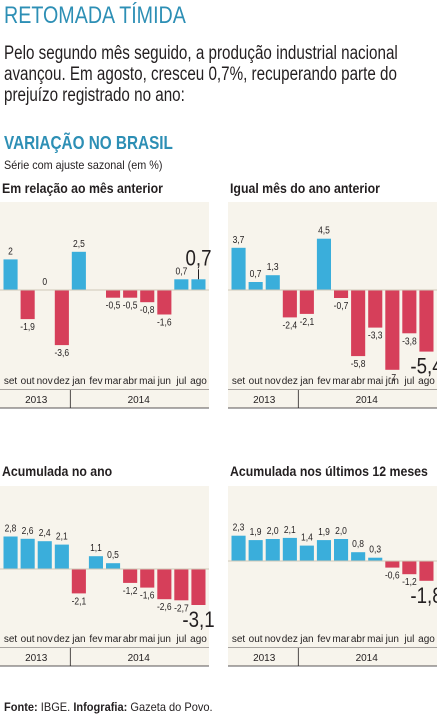 This screenshot has height=716, width=437. Describe the element at coordinates (164, 607) in the screenshot. I see `value-label-jun: -2,6` at that location.